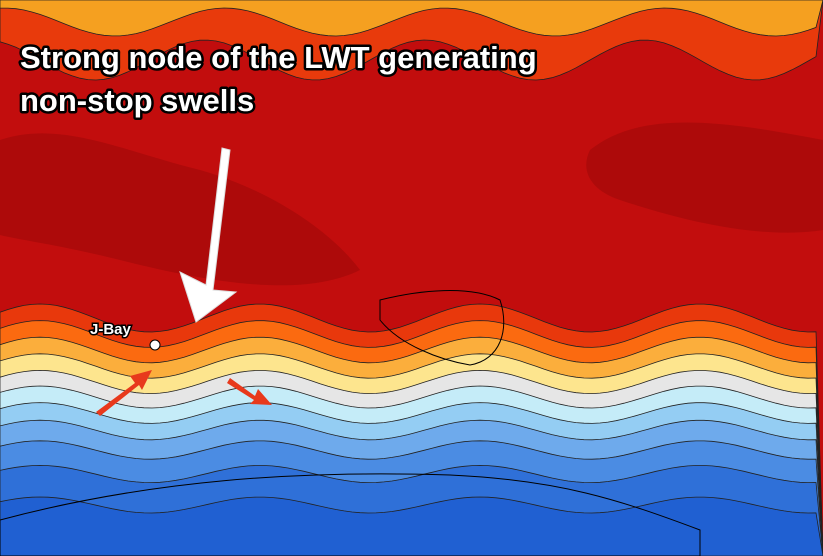 This screenshot has width=823, height=556. I want to click on annotation-line: non-stop swells, so click(137, 100).